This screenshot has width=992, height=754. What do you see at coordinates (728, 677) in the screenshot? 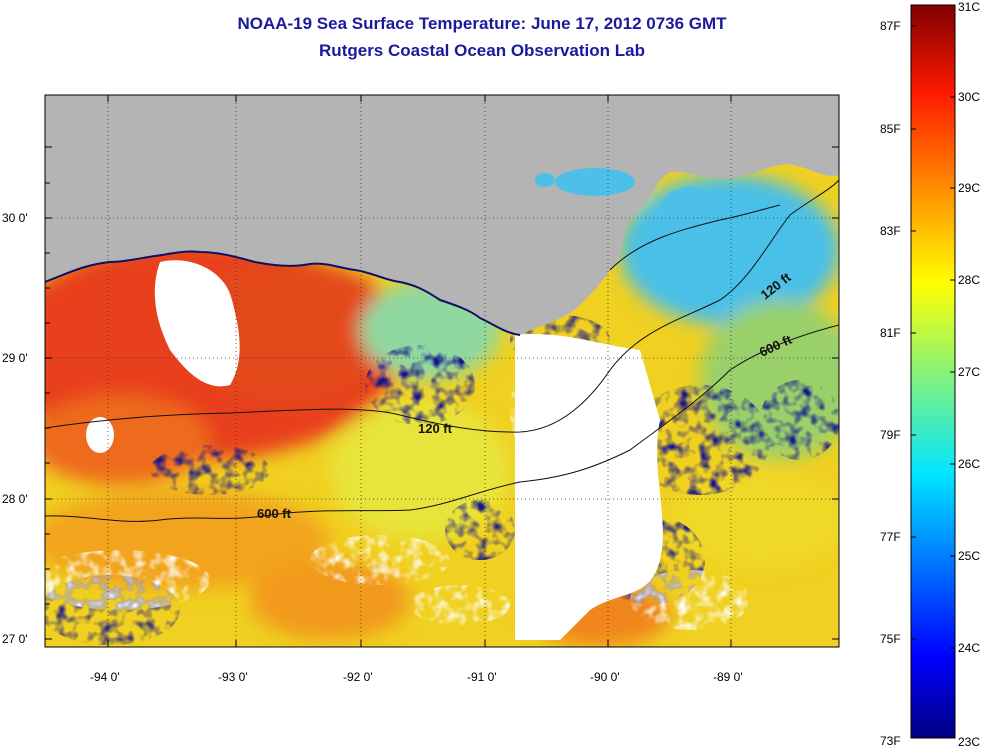
I see `lon-label-89: -89 0'` at bounding box center [728, 677].